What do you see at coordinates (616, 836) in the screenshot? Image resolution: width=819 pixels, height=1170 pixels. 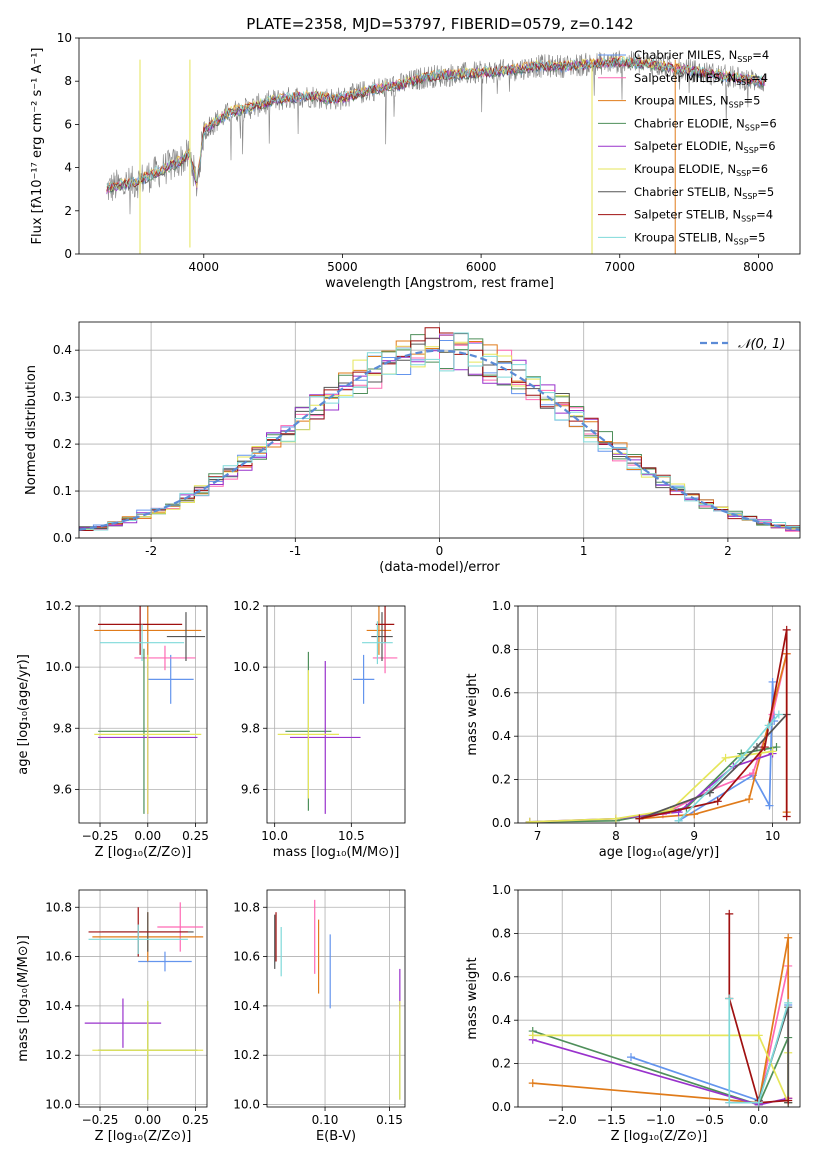 I see `x-tick-label: 8` at bounding box center [616, 836].